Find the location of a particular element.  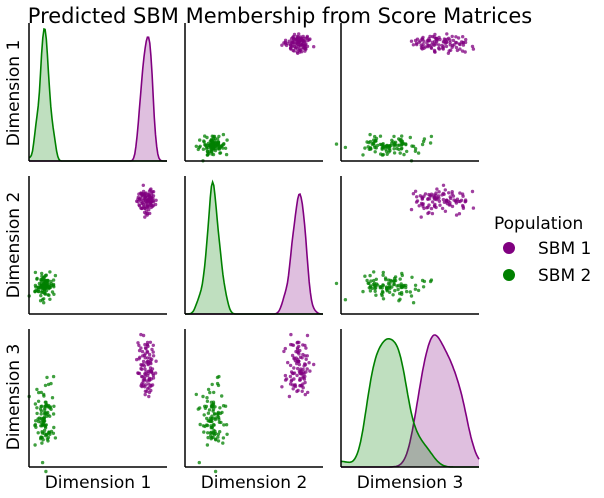

legend-label-sbm-2: SBM 2 is located at coordinates (564, 276).